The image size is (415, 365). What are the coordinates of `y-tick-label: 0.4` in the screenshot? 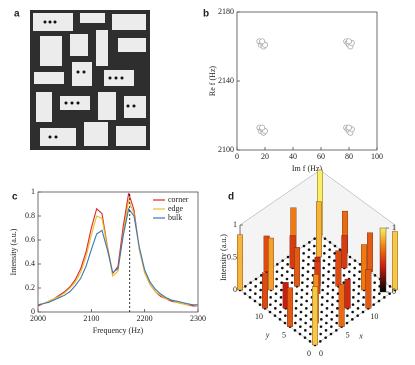 It's located at (30, 263).